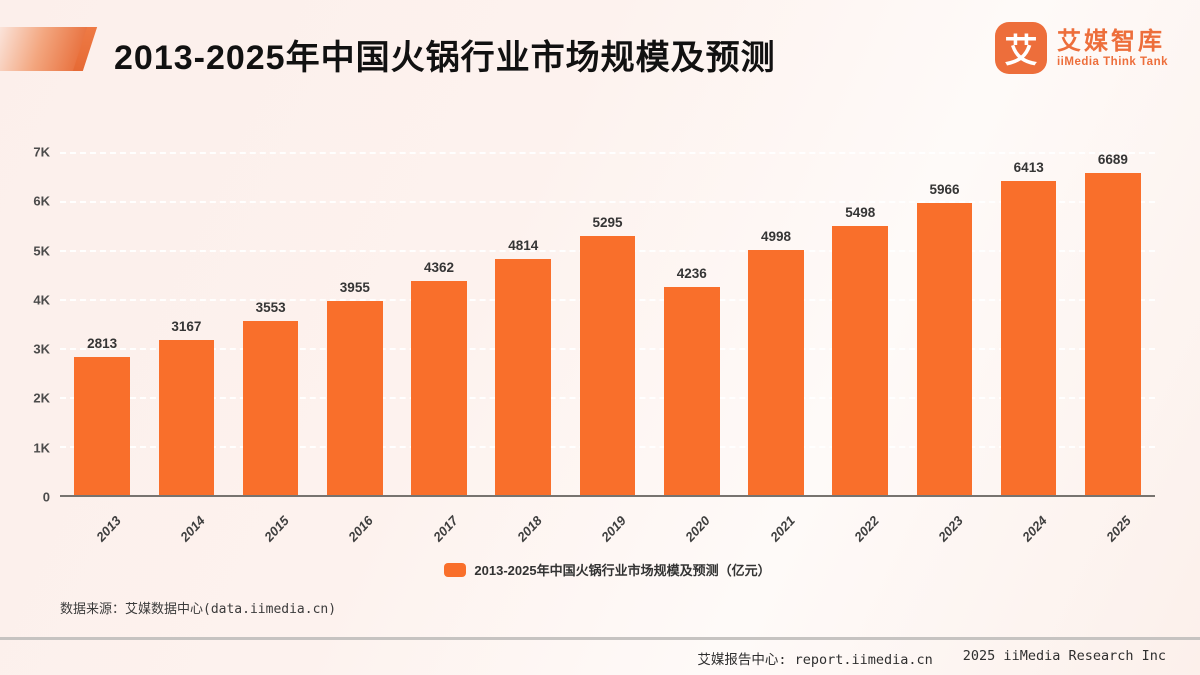 The height and width of the screenshot is (675, 1200). I want to click on x-axis-label: 2021, so click(782, 529).